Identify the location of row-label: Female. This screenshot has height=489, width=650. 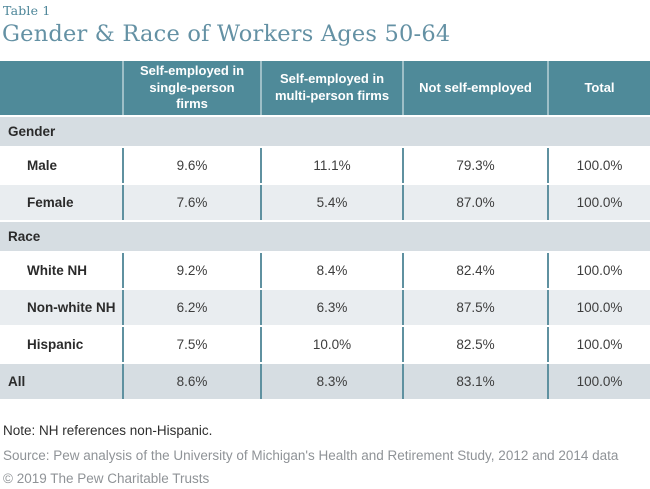
(50, 202).